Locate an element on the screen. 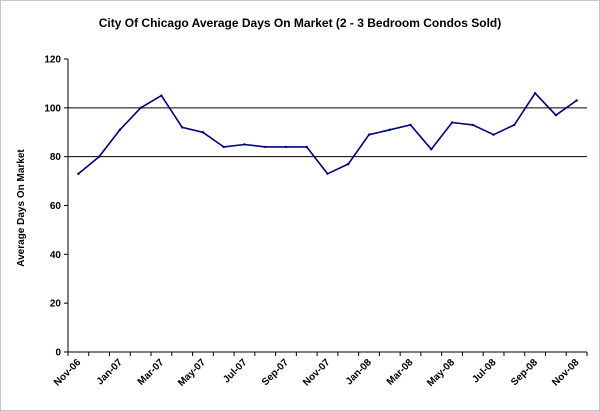  x-tick-label: Mar-08 is located at coordinates (400, 372).